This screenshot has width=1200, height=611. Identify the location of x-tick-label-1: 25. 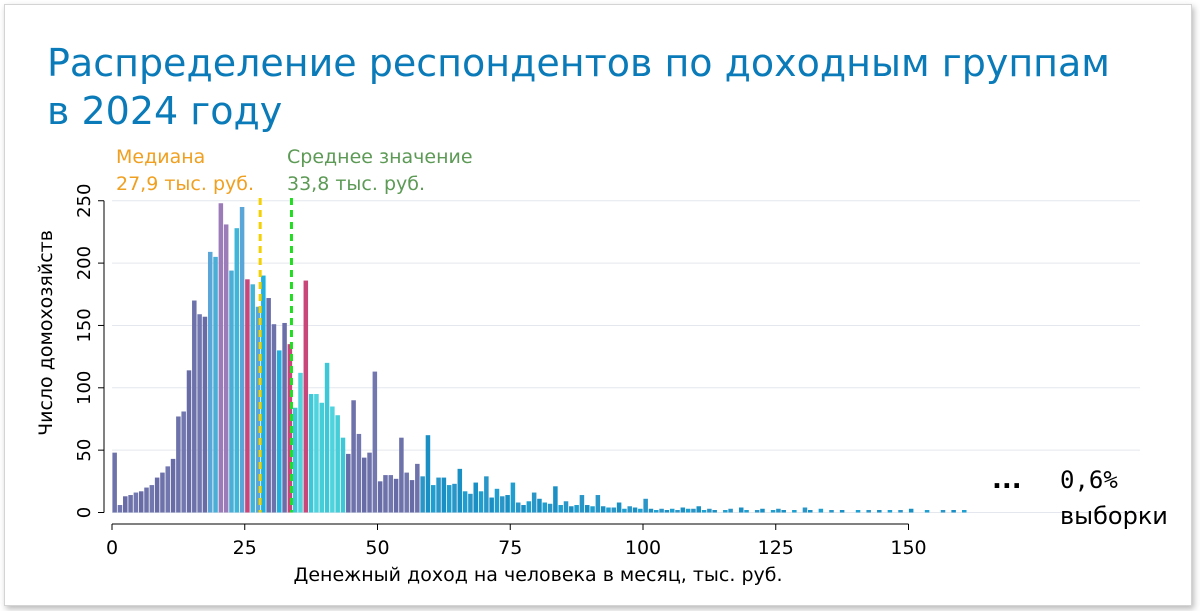
(245, 548).